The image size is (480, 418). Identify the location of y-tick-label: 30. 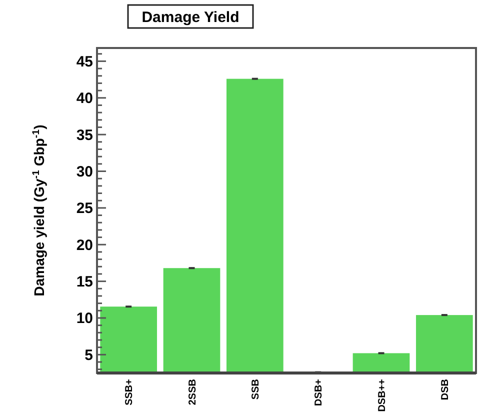
(84, 172).